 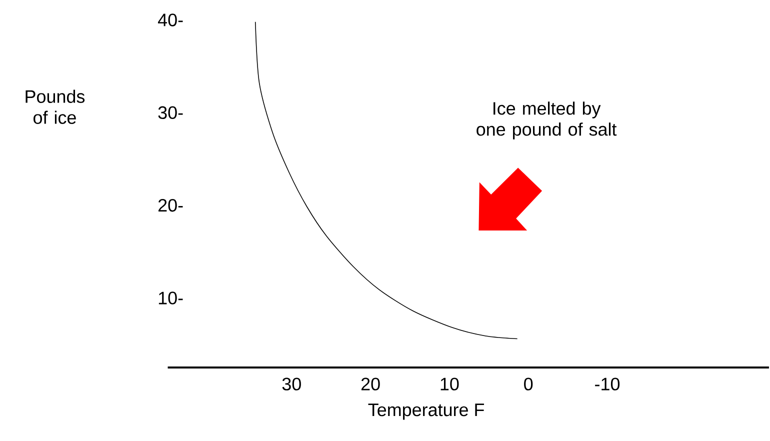 I want to click on x-axis-title: Temperature F, so click(x=426, y=411).